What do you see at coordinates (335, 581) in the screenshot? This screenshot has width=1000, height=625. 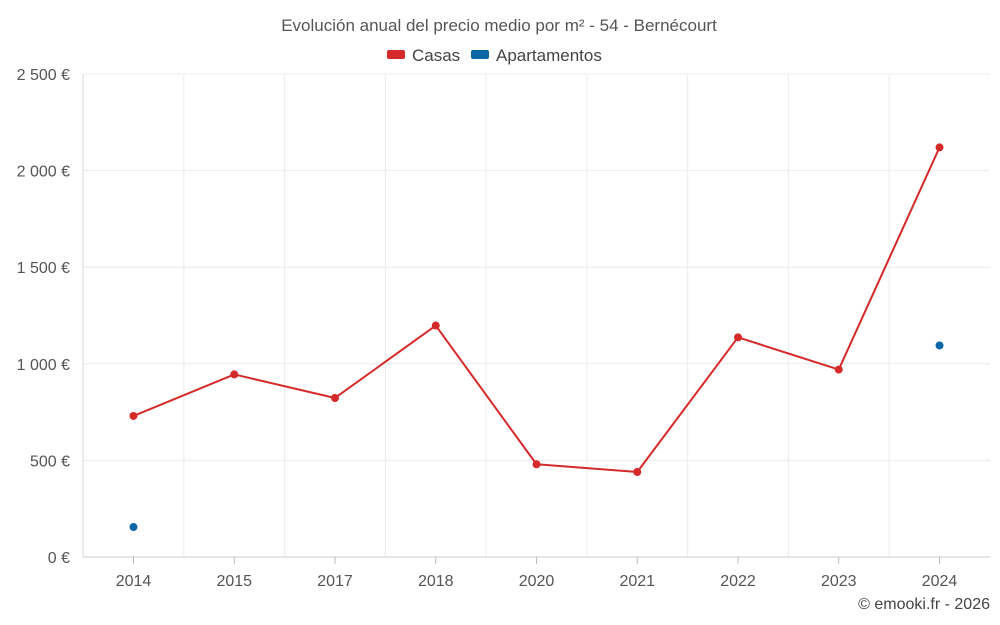 I see `x-tick-label: 2017` at bounding box center [335, 581].